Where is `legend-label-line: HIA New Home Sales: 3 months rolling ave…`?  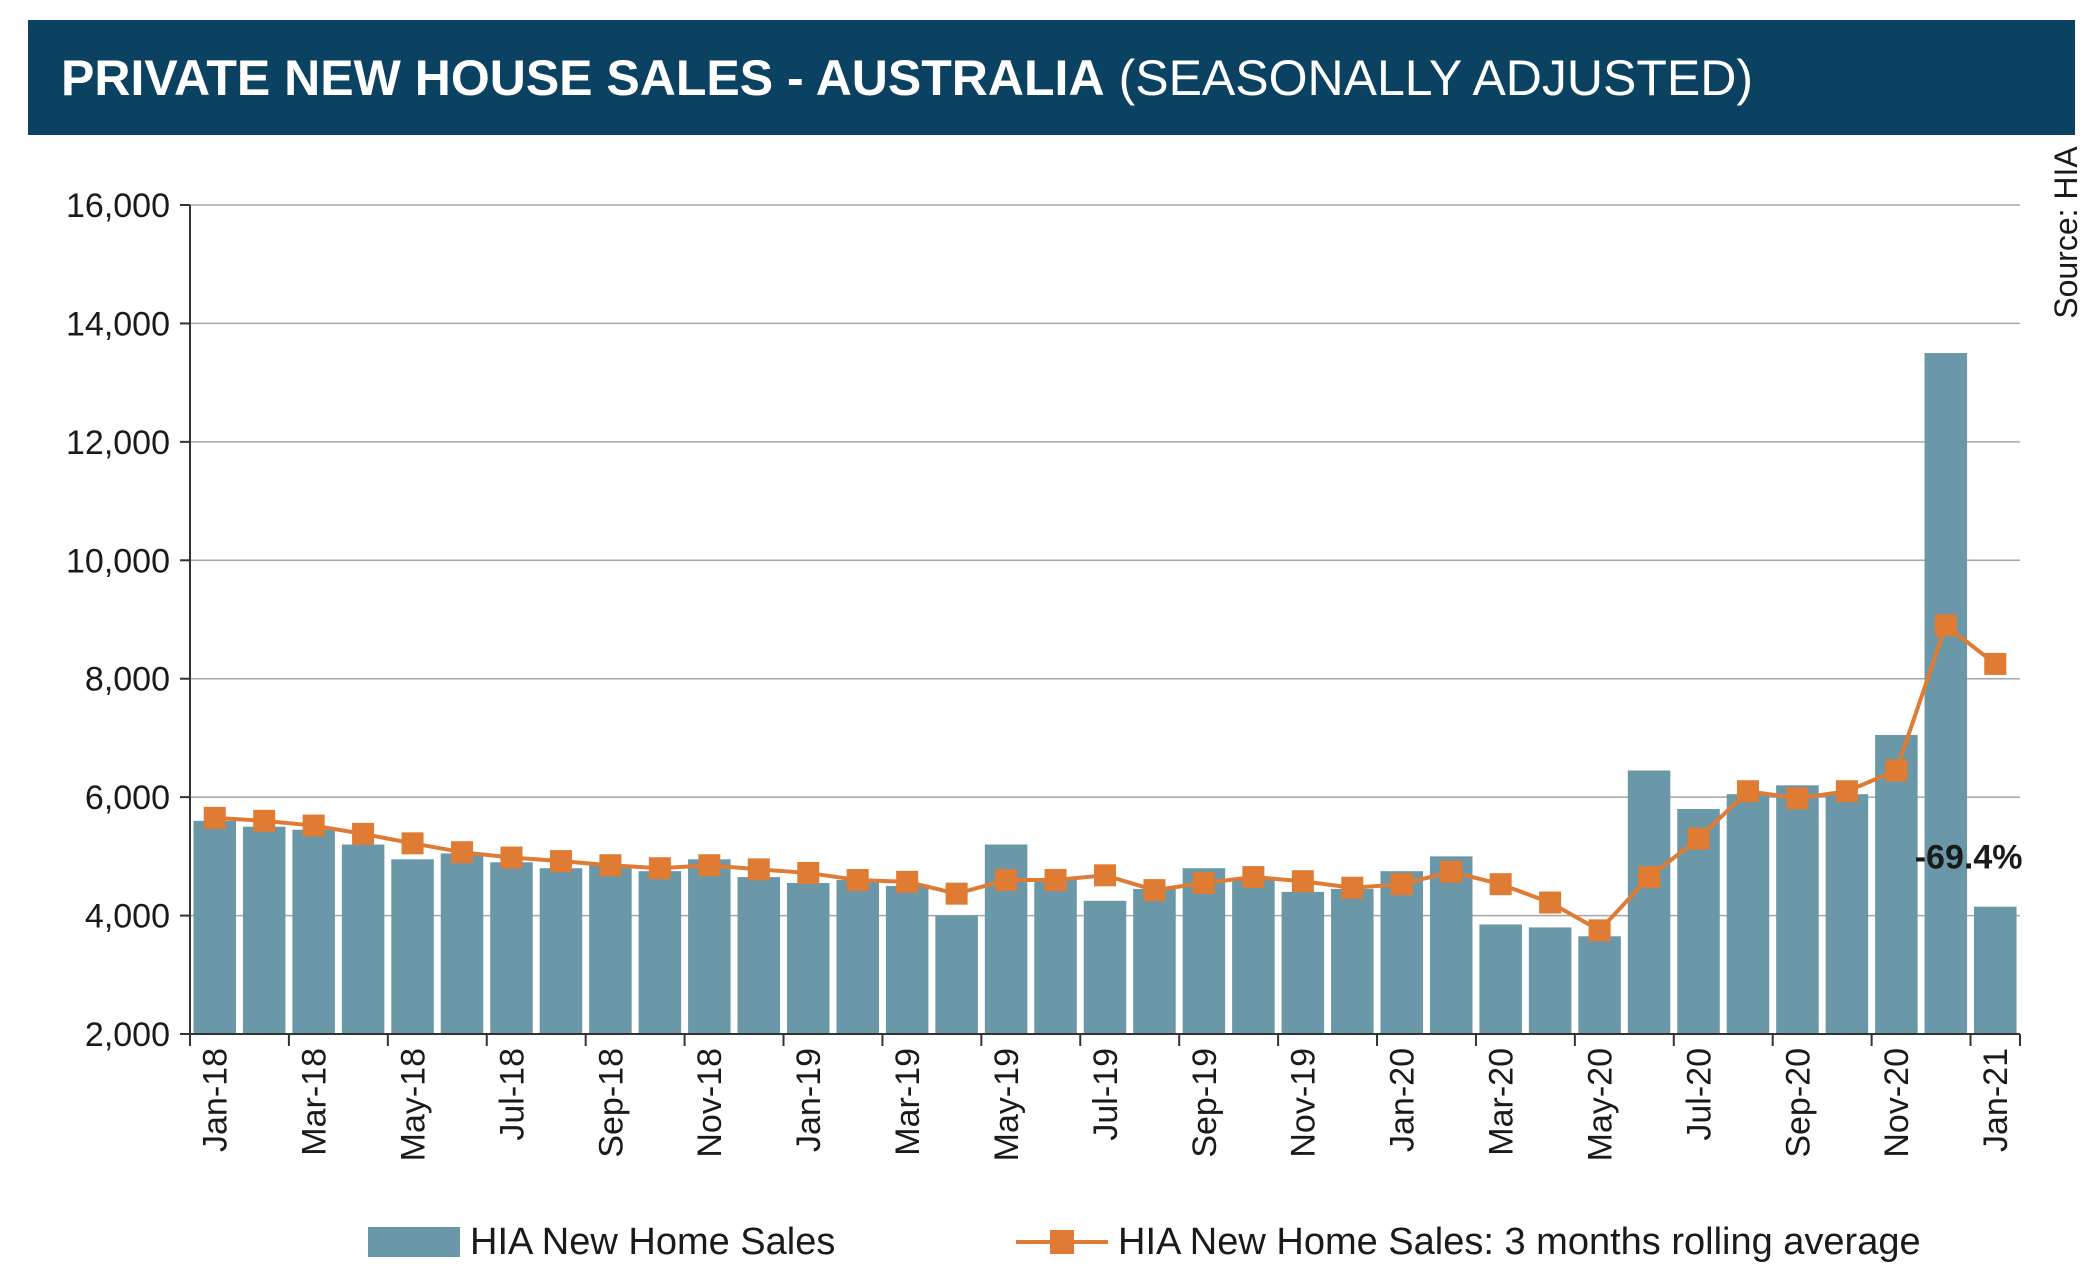
legend-label-line: HIA New Home Sales: 3 months rolling ave… is located at coordinates (1519, 1241).